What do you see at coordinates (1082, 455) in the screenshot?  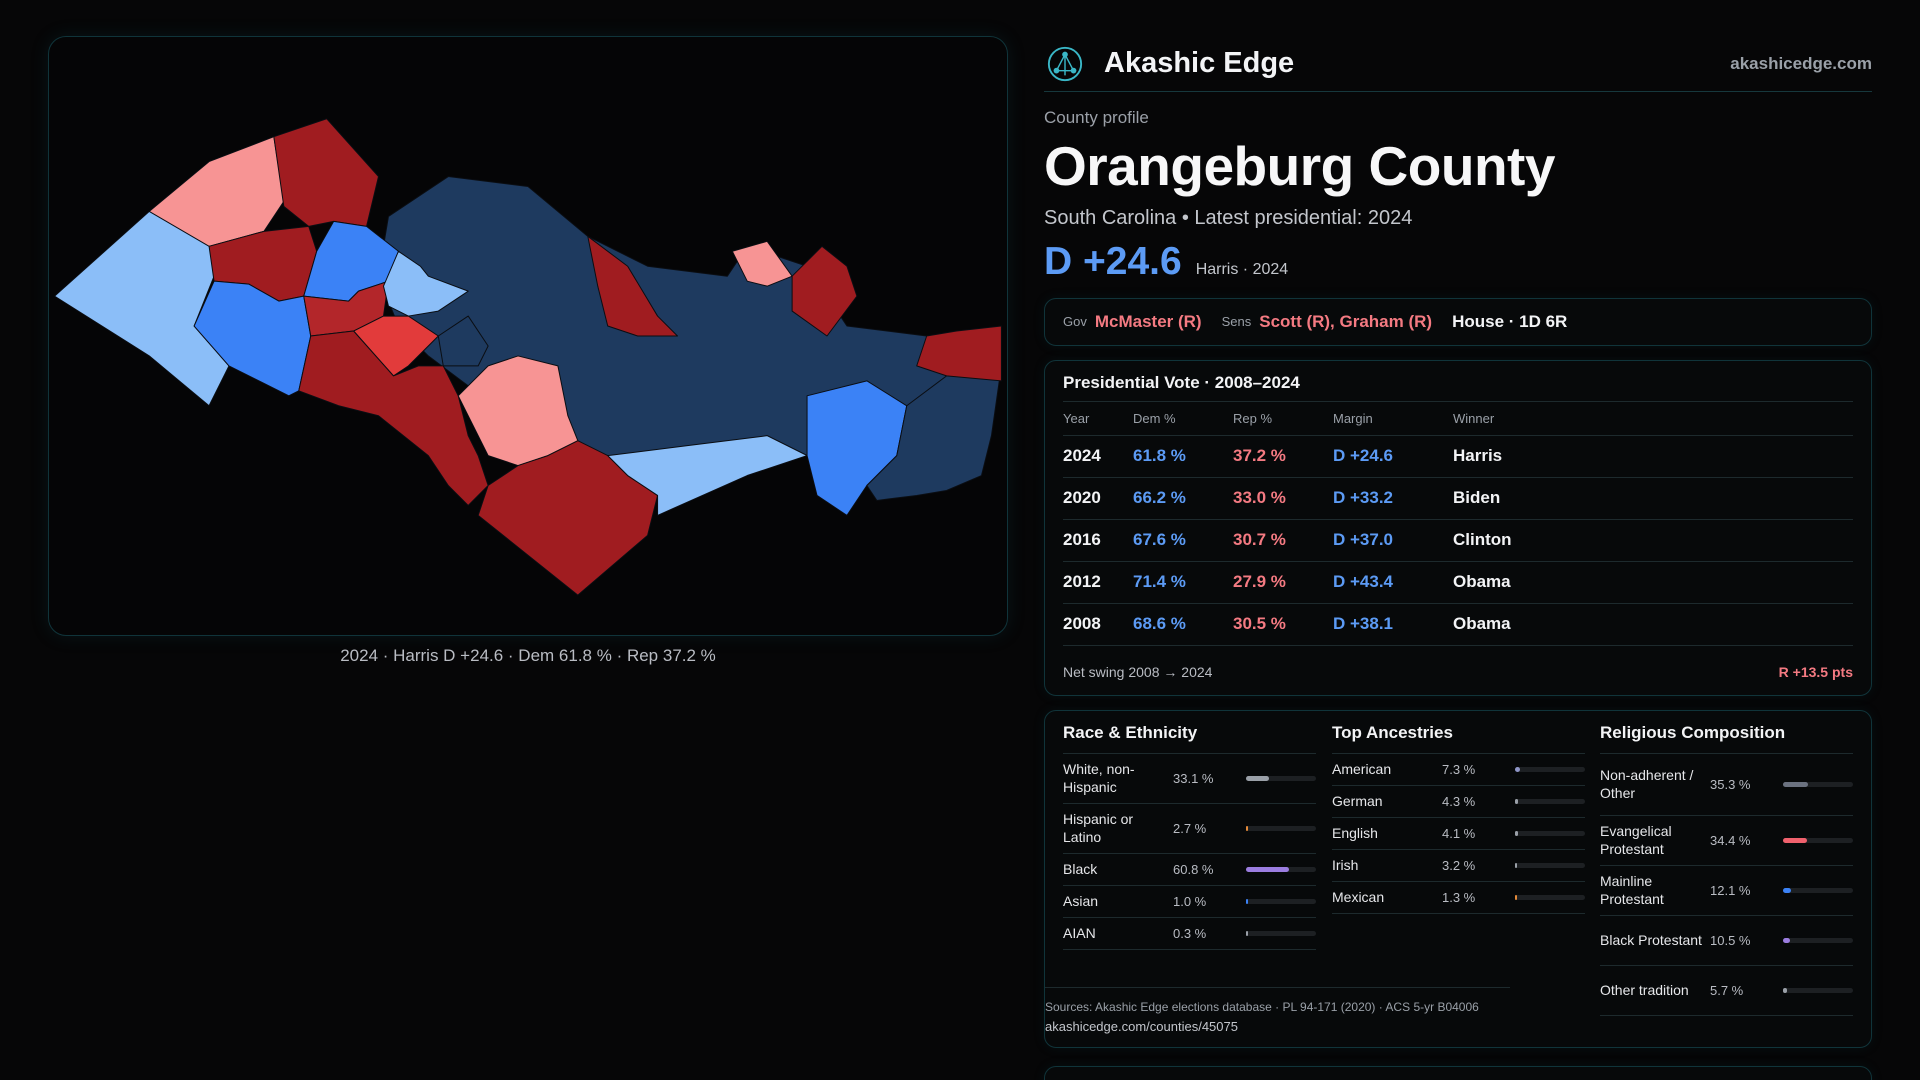 I see `row-year: 2024` at bounding box center [1082, 455].